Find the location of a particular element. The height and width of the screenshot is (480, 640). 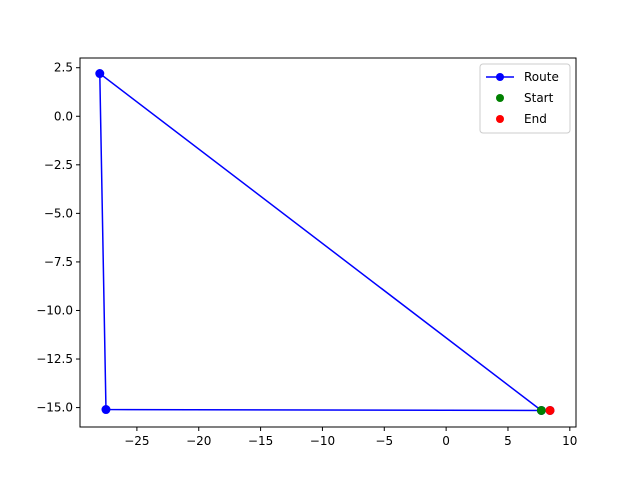

legend-route-marker is located at coordinates (500, 77).